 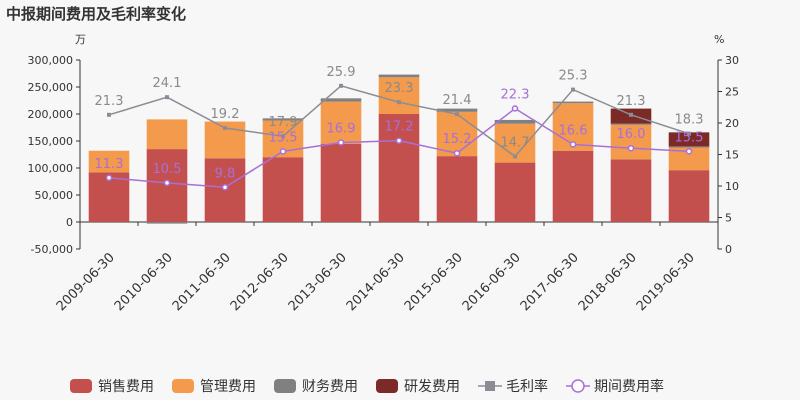 What do you see at coordinates (728, 218) in the screenshot?
I see `right-tick-label: 5` at bounding box center [728, 218].